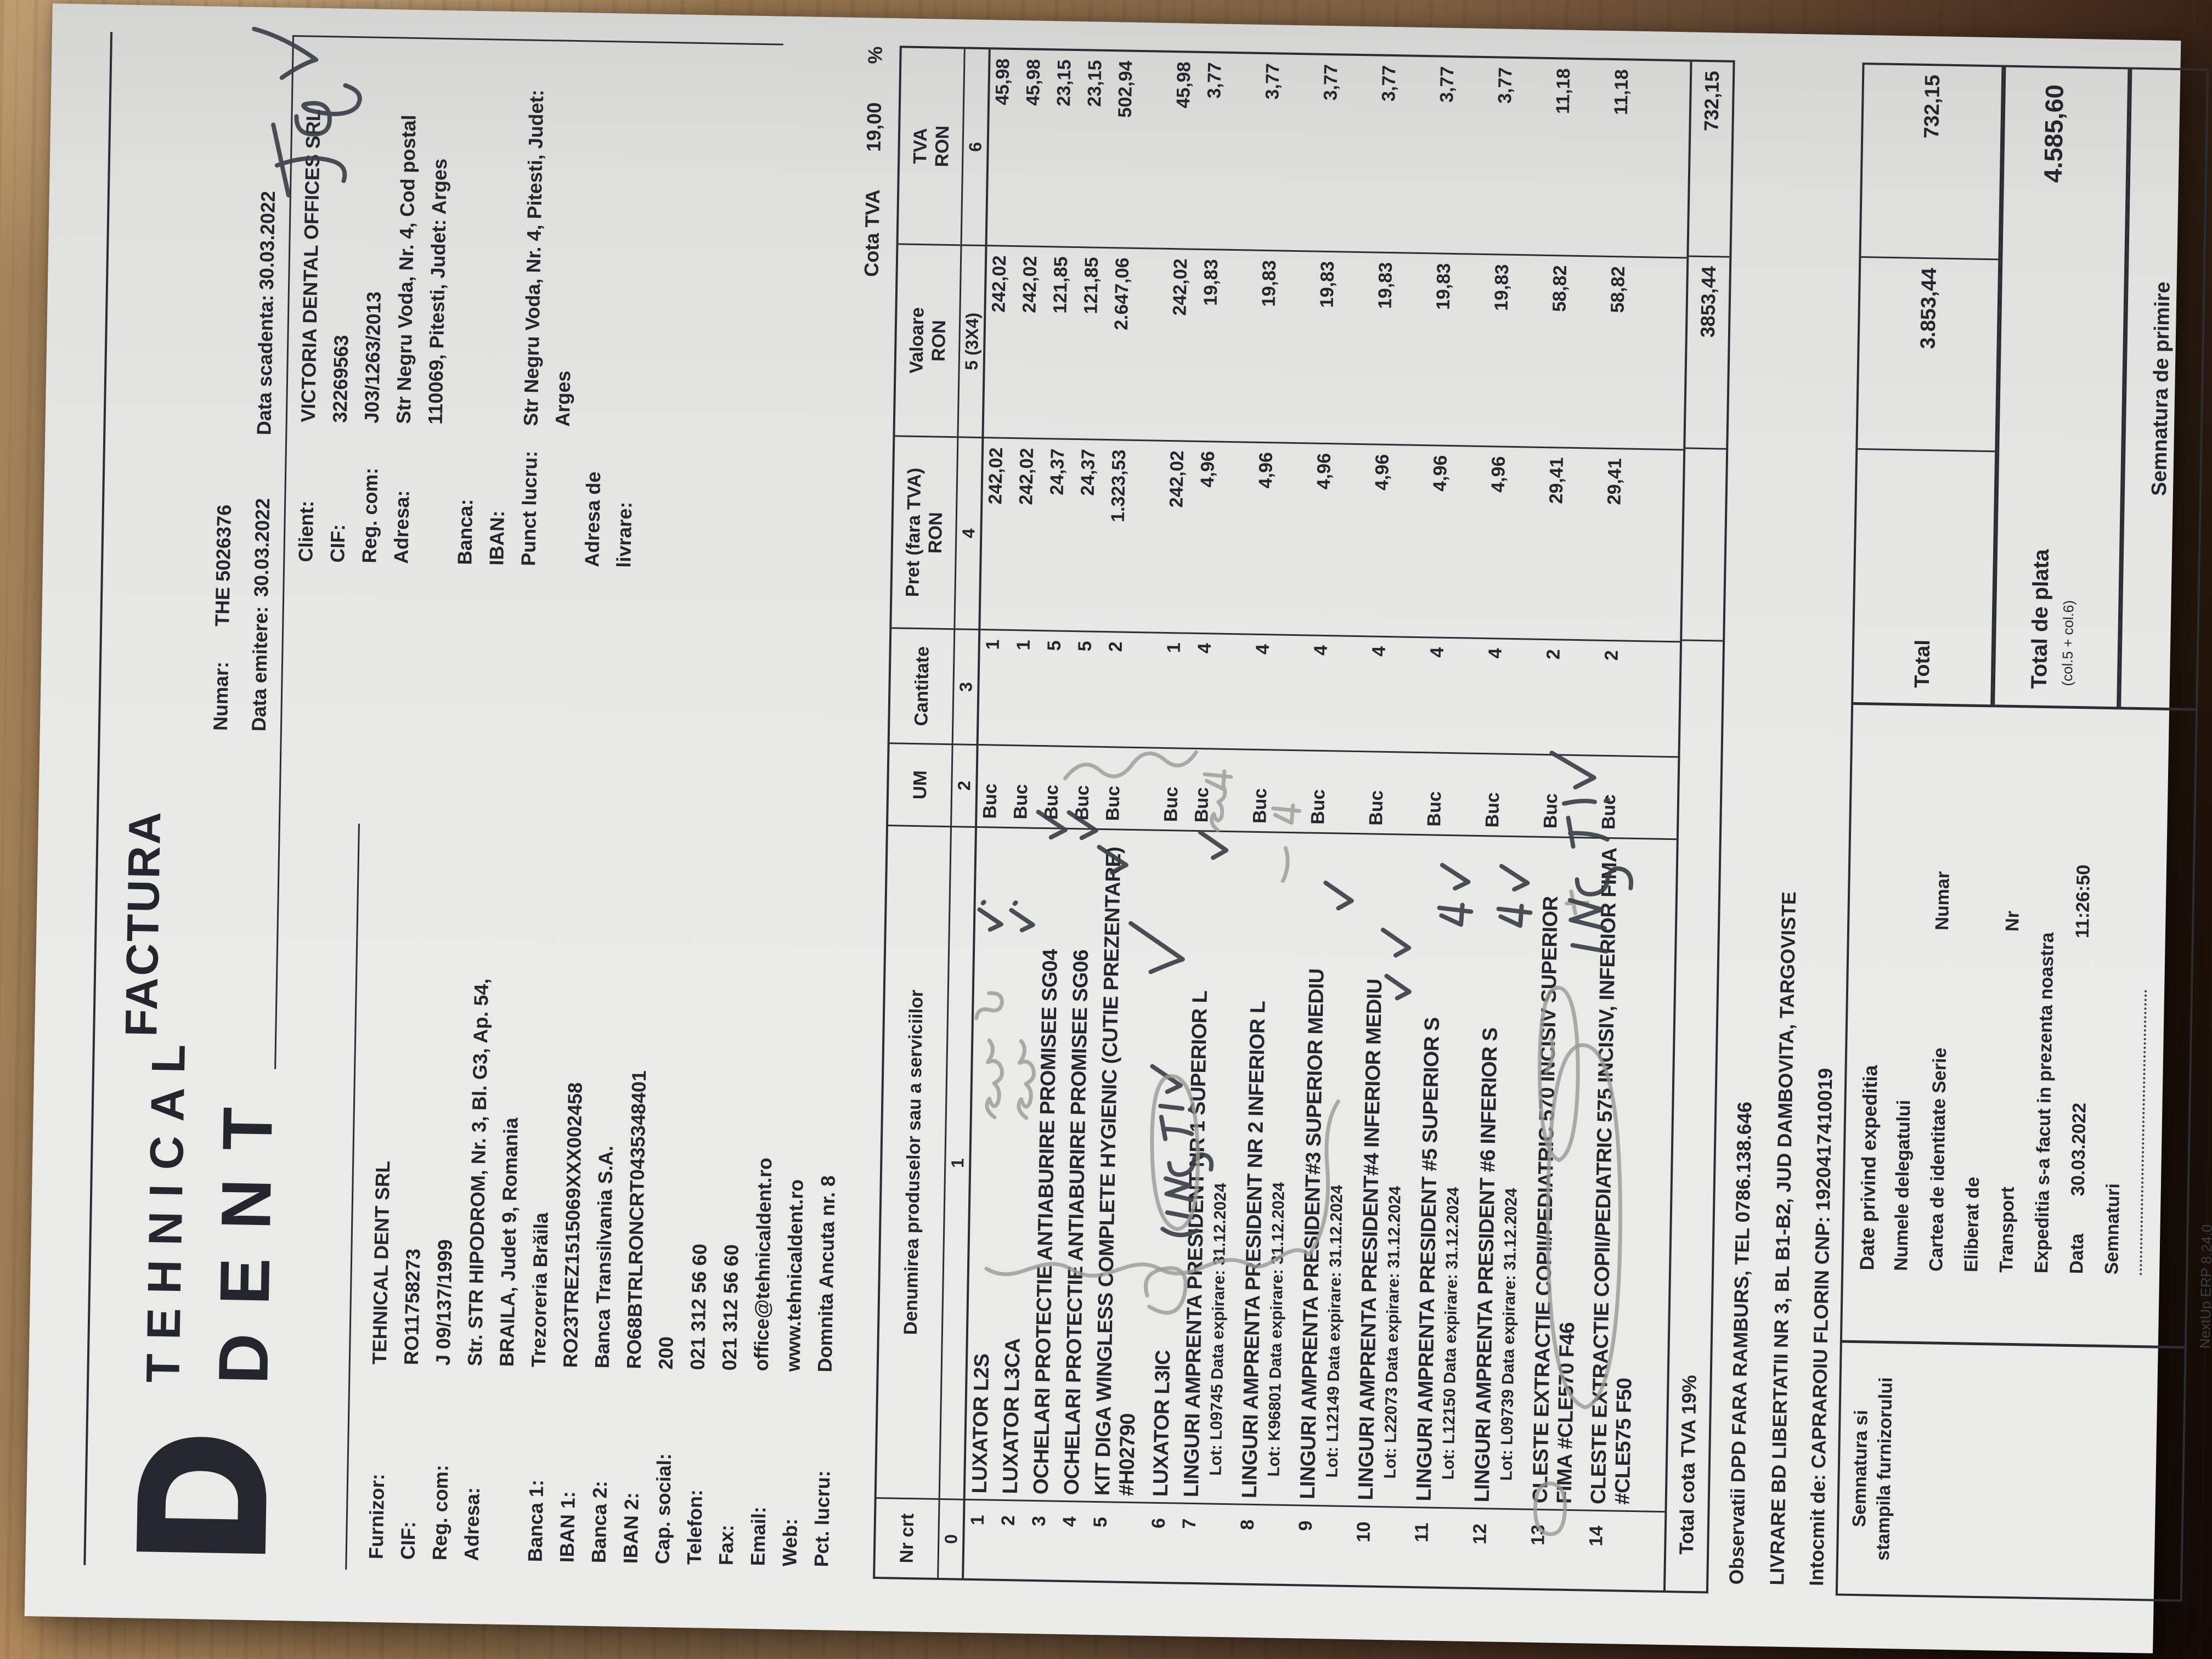 The height and width of the screenshot is (1659, 2212). I want to click on logo-box-bottom-line, so click(352, 1197).